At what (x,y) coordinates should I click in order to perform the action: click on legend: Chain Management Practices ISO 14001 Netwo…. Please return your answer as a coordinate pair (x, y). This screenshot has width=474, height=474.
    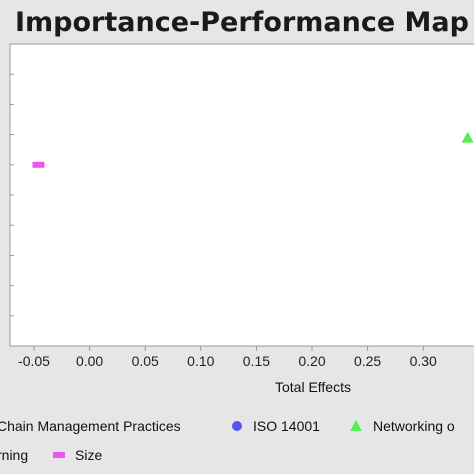
    Looking at the image, I should click on (227, 440).